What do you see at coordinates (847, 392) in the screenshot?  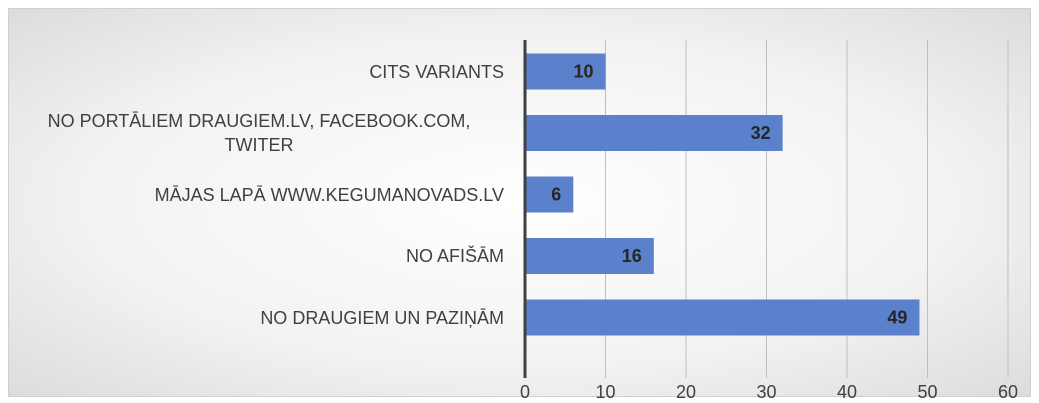 I see `x-tick-label: 40` at bounding box center [847, 392].